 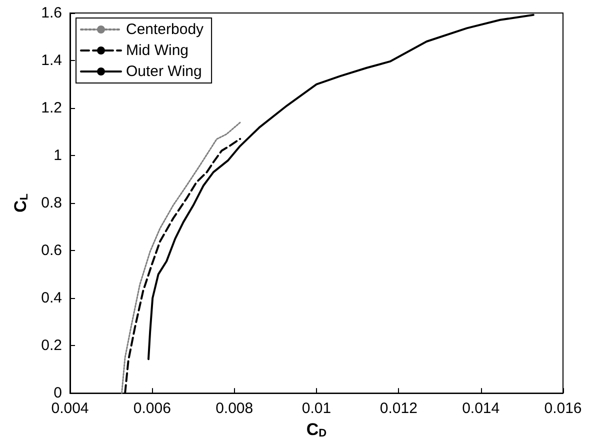 I want to click on y-tick-label: 0.2, so click(x=51, y=345).